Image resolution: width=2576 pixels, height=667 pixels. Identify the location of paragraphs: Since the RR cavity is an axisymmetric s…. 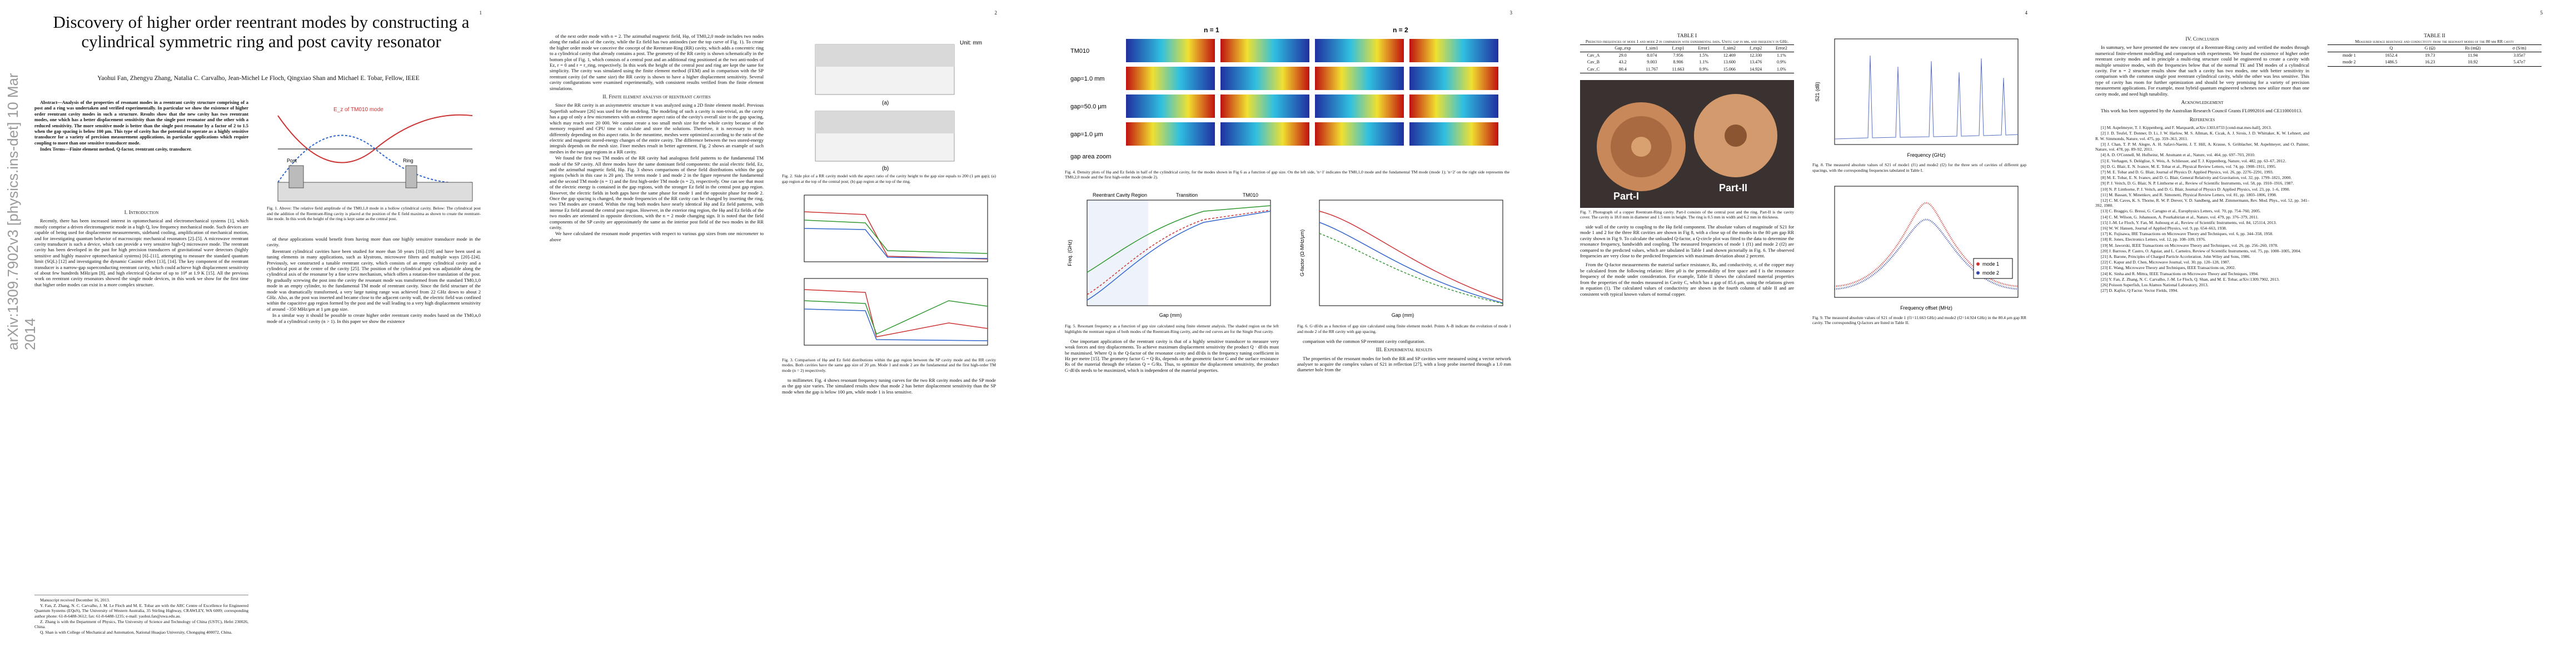
(657, 172).